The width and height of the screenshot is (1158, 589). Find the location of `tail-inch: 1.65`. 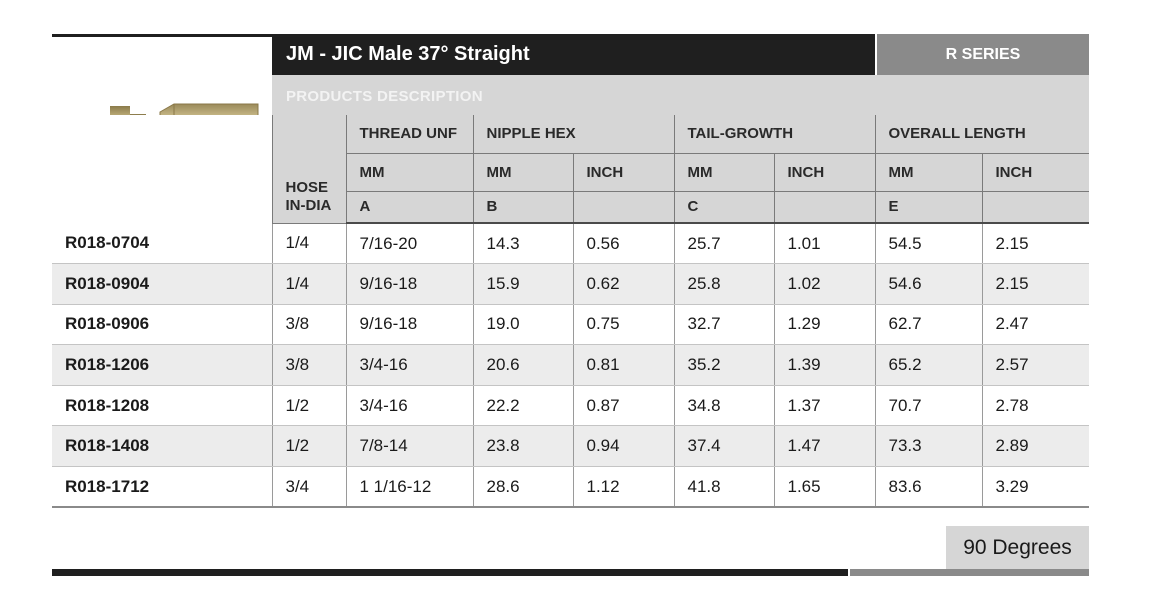

tail-inch: 1.65 is located at coordinates (825, 487).